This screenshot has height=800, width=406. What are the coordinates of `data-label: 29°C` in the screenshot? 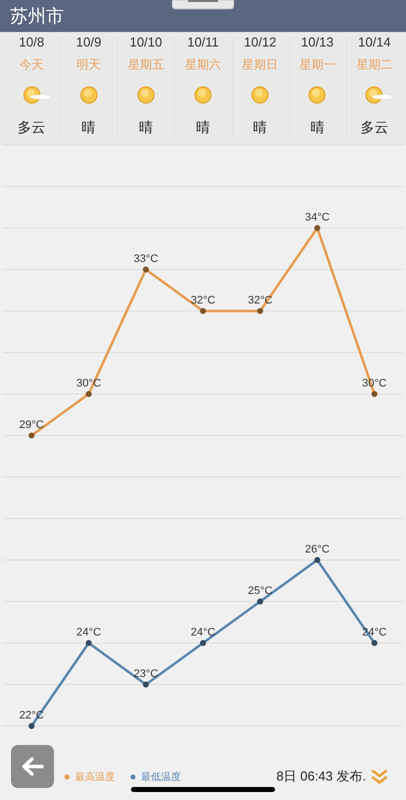 It's located at (31, 425).